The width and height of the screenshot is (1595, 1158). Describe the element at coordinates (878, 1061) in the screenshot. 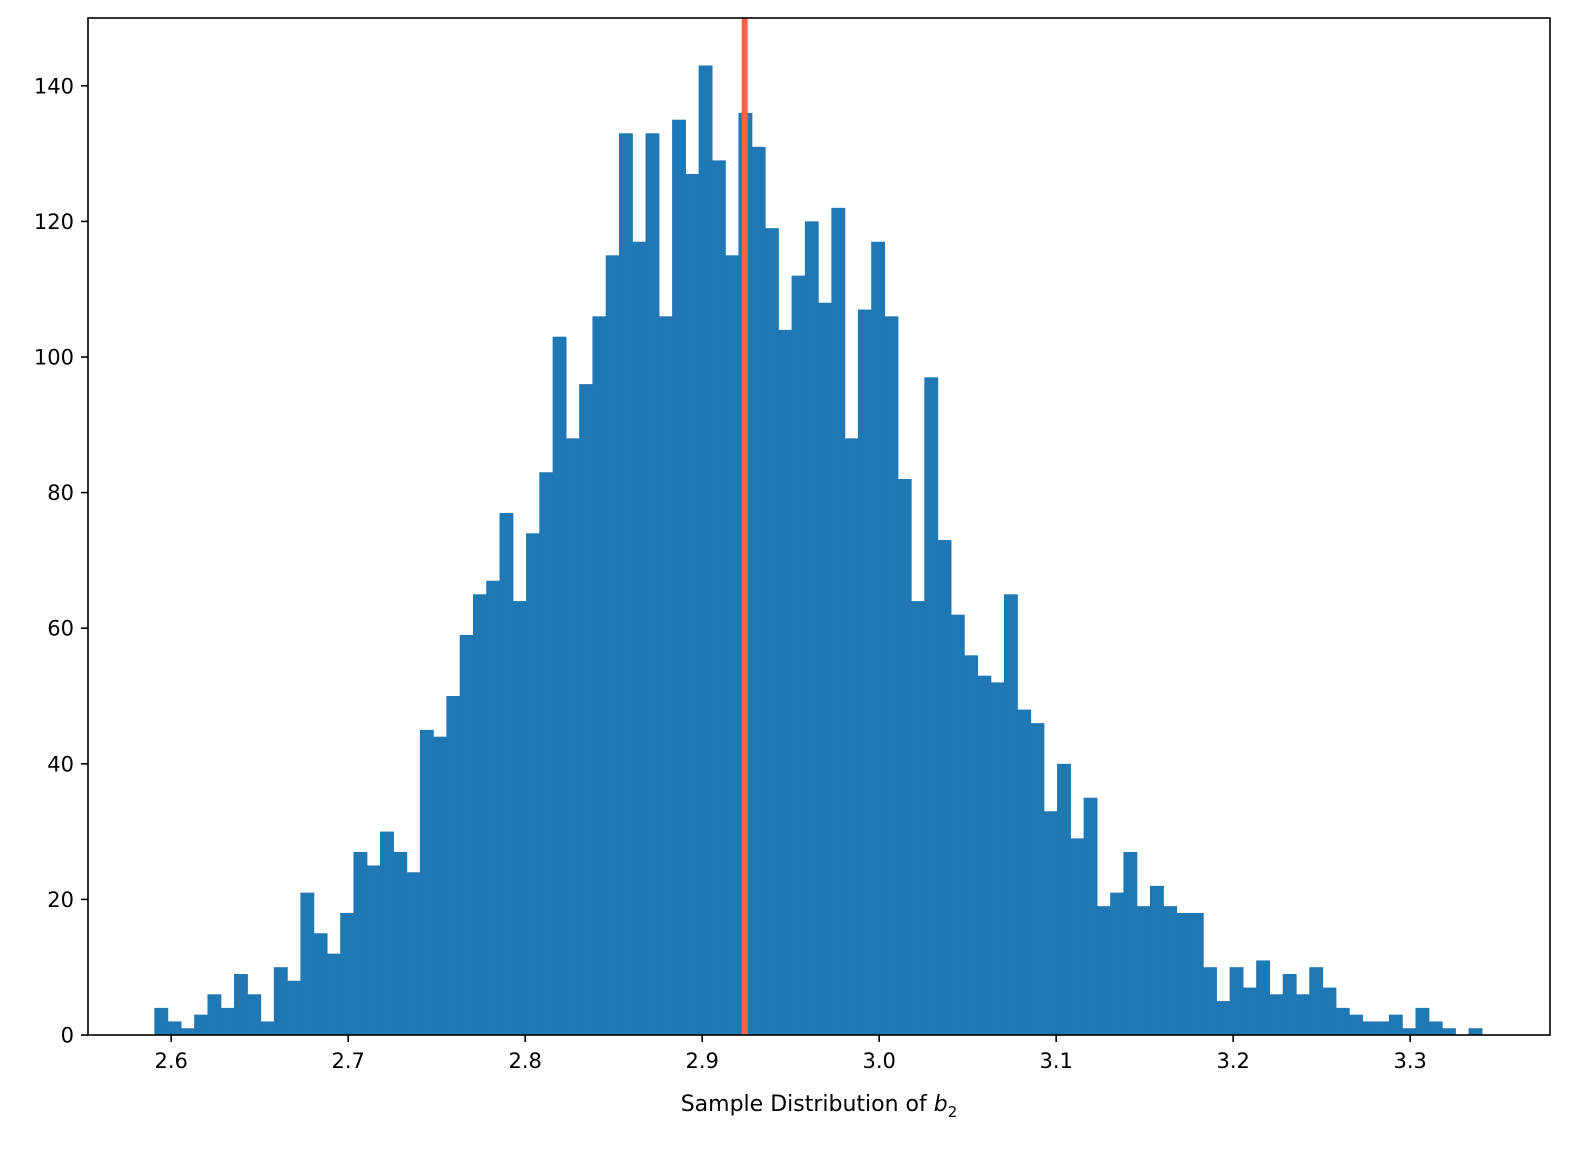

I see `x-tick-label: 3.0` at that location.